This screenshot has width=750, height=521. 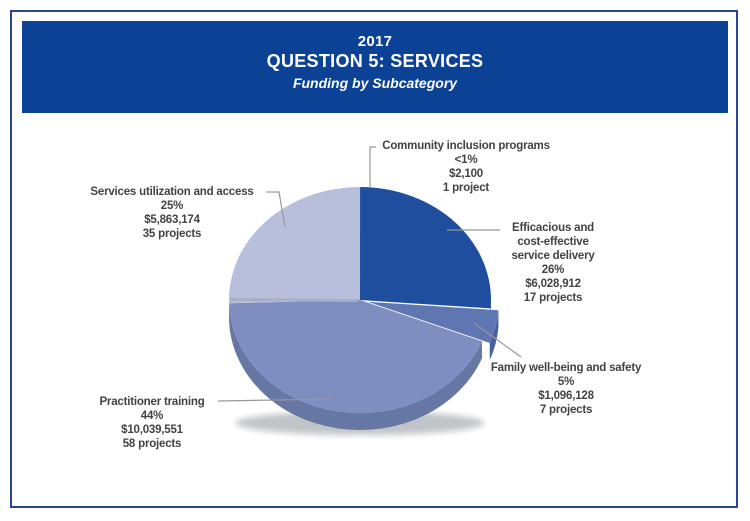 What do you see at coordinates (466, 146) in the screenshot?
I see `slice-label: Community inclusion programs` at bounding box center [466, 146].